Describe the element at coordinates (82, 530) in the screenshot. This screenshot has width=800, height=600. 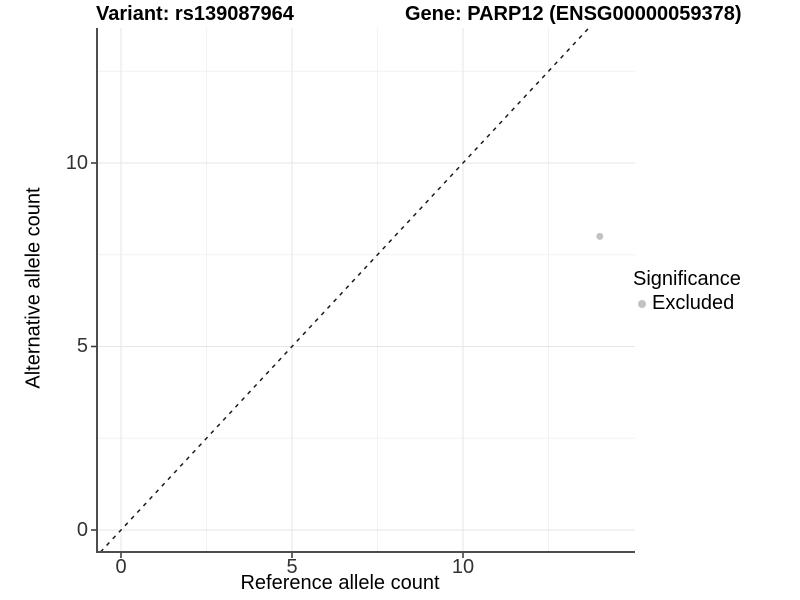
I see `y-tick-label: 0` at that location.